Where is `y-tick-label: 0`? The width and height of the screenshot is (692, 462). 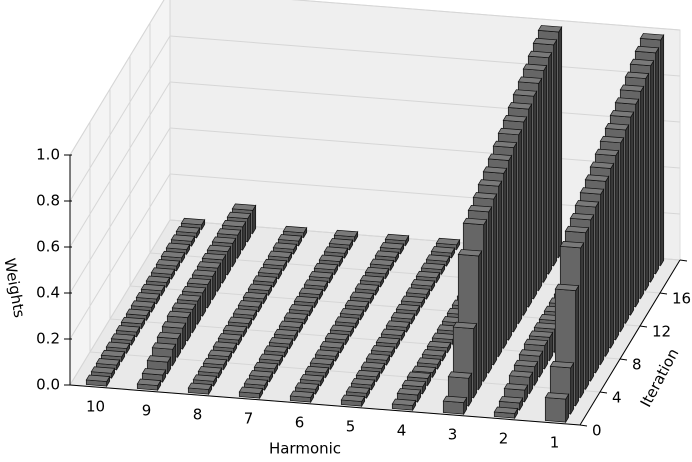 y-tick-label: 0 is located at coordinates (597, 431).